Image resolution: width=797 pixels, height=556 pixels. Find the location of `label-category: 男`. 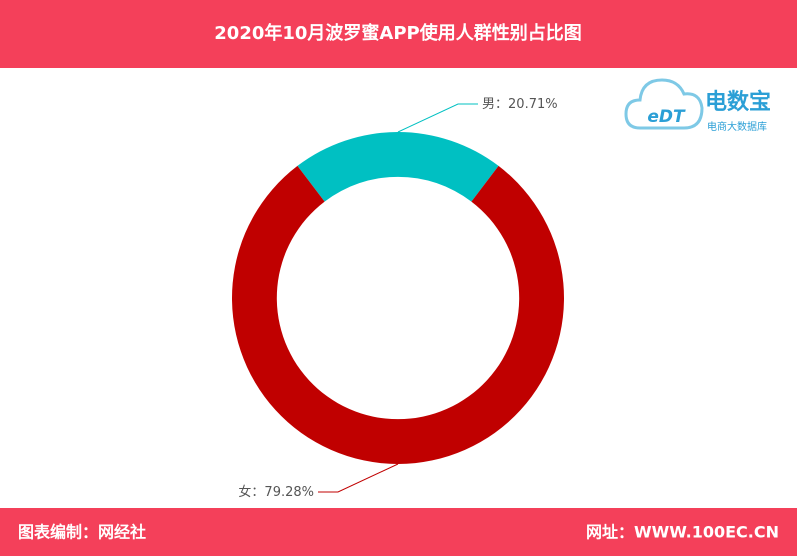

label-category: 男 is located at coordinates (488, 104).